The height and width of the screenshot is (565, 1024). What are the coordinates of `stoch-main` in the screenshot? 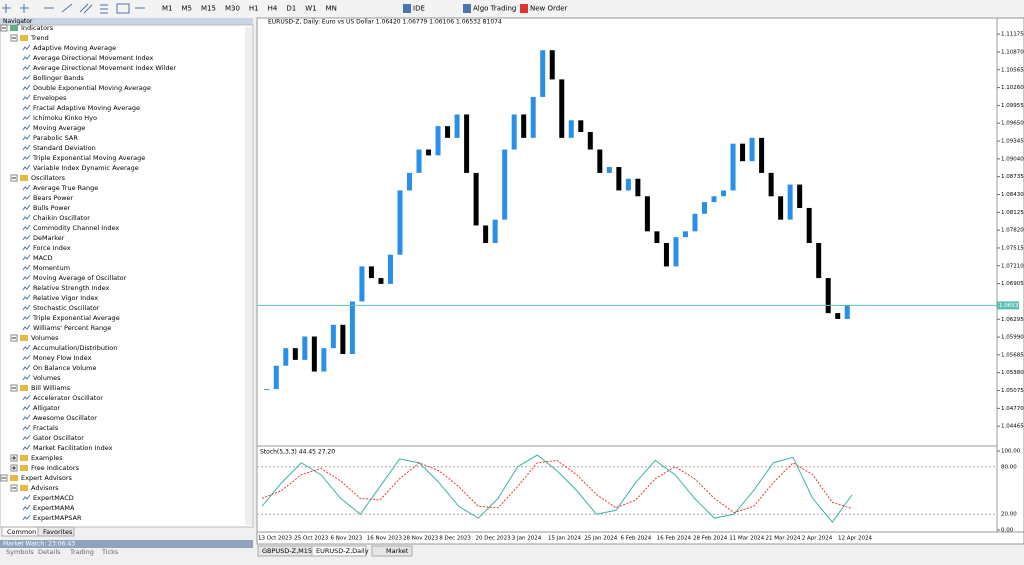 It's located at (557, 488).